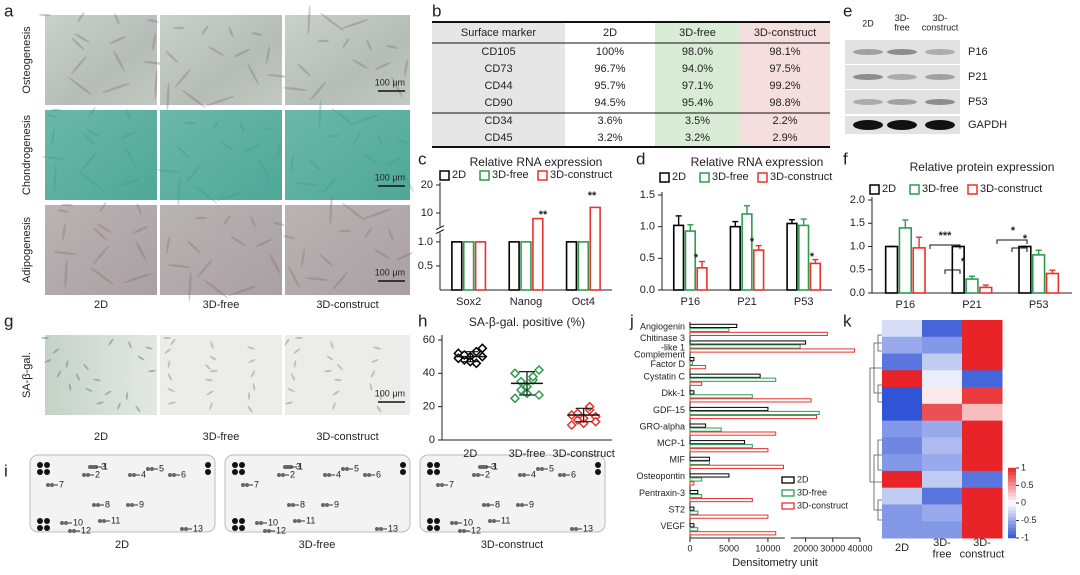  Describe the element at coordinates (784, 121) in the screenshot. I see `table-cell: 2.2%` at that location.